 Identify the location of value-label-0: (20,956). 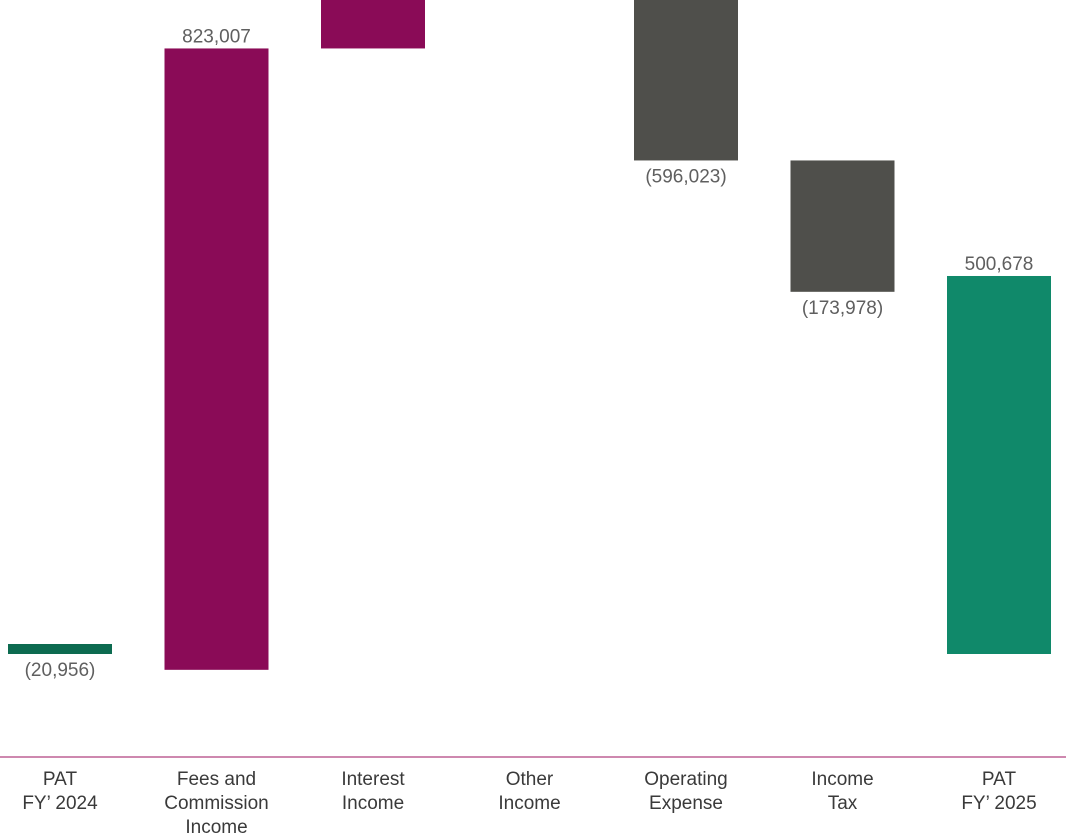
(60, 670).